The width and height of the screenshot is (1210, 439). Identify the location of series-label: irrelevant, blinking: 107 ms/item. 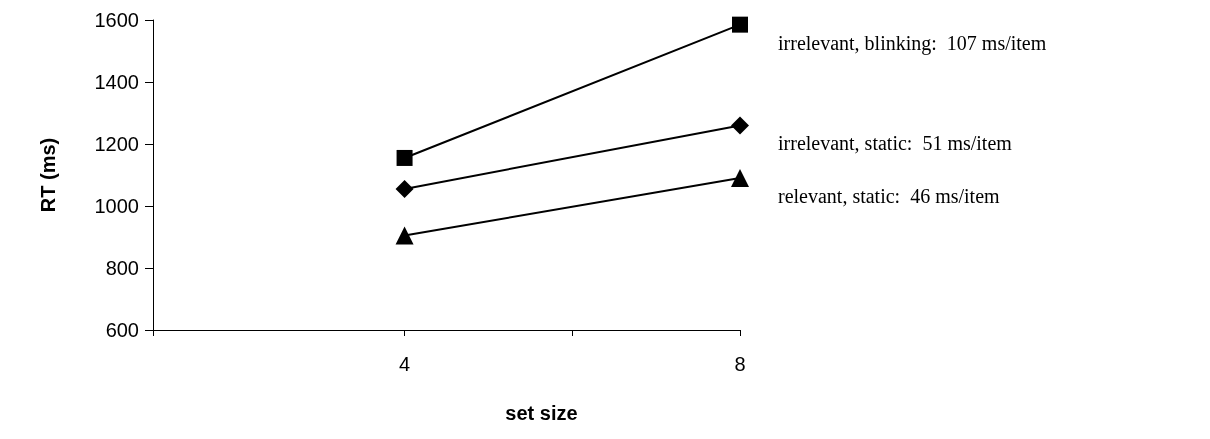
(912, 43).